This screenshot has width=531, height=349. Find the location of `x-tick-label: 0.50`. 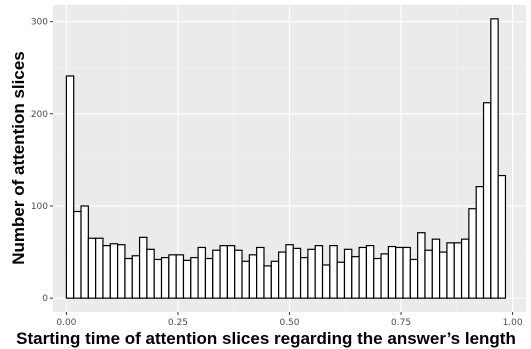

x-tick-label: 0.50 is located at coordinates (289, 323).